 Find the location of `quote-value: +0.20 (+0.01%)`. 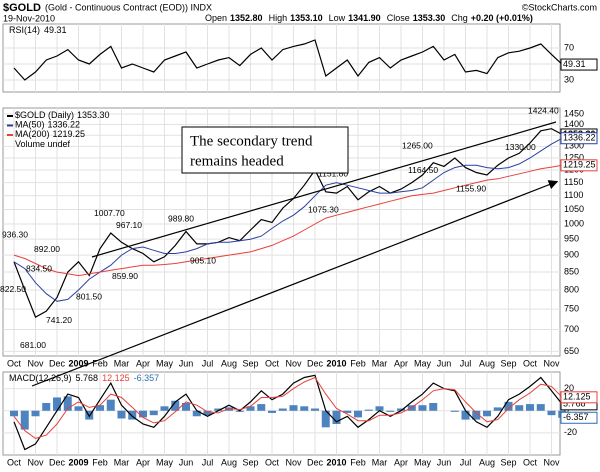

quote-value: +0.20 (+0.01%) is located at coordinates (502, 18).